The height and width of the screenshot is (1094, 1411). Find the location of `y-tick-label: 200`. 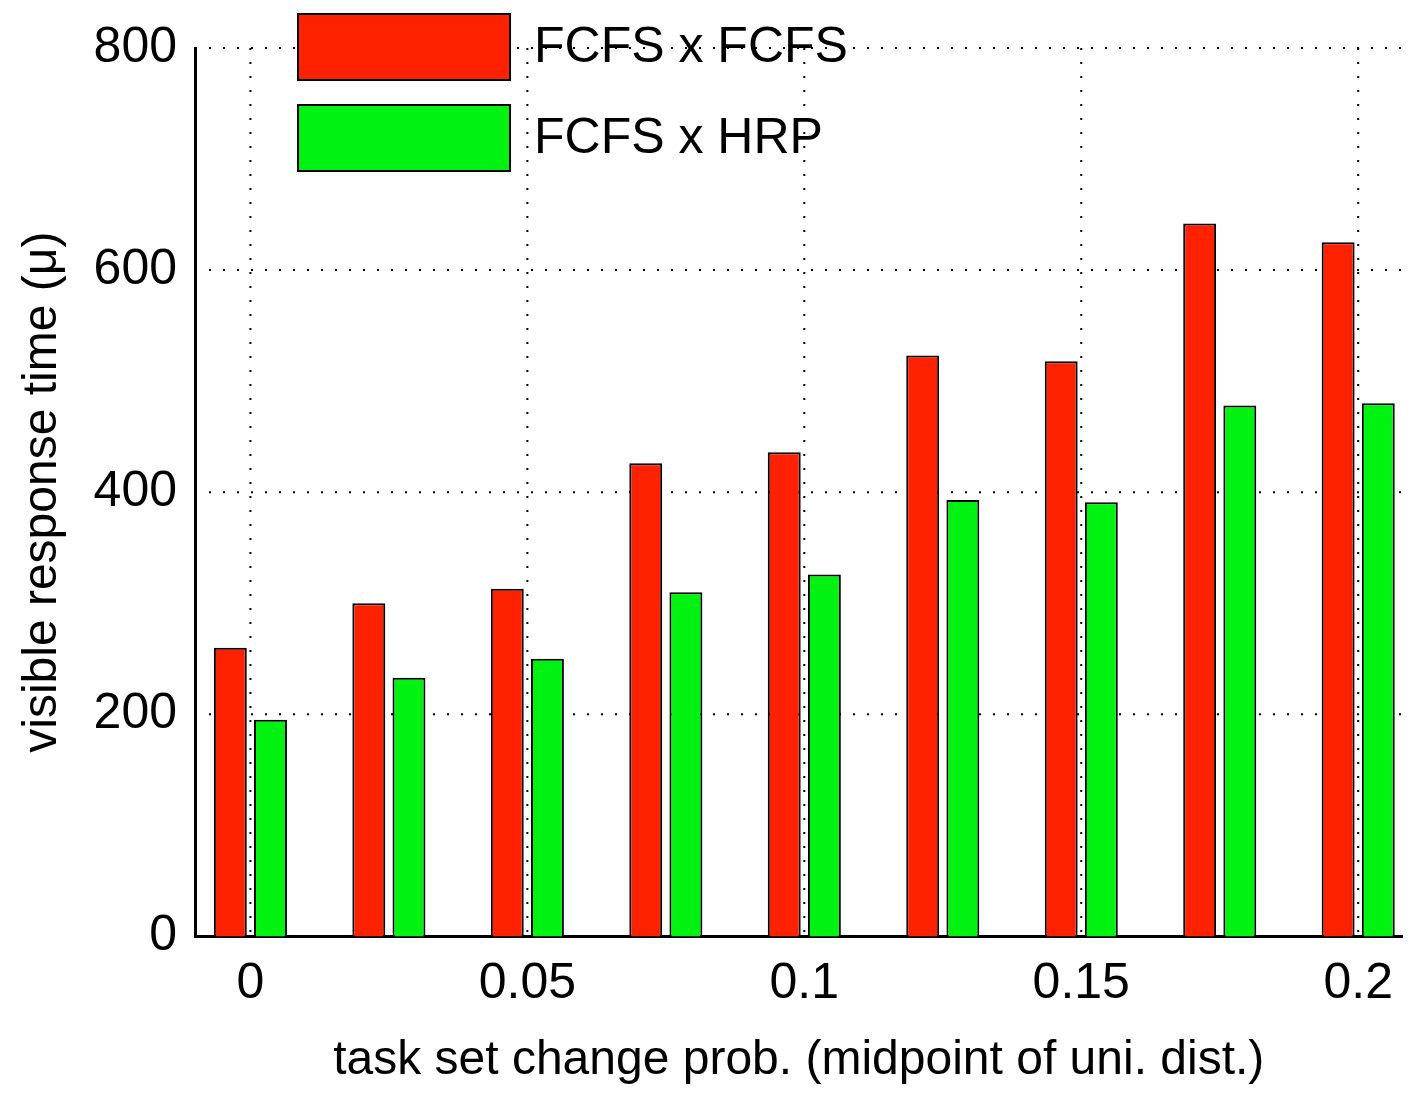

y-tick-label: 200 is located at coordinates (135, 711).